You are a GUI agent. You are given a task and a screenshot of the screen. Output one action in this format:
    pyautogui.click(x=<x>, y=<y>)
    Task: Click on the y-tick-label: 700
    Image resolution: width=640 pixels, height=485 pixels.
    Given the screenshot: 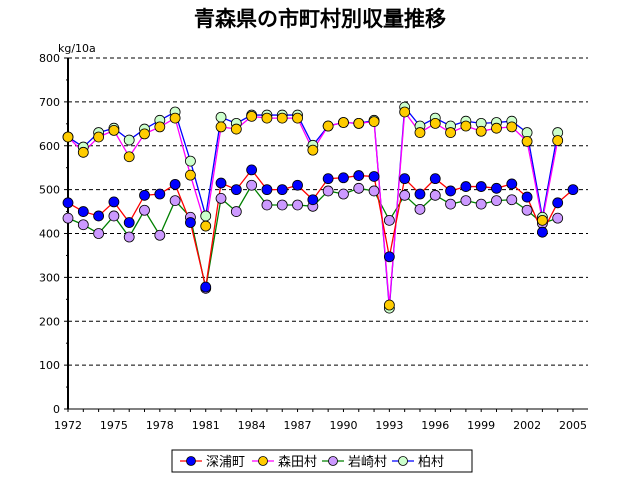 What is the action you would take?
    pyautogui.click(x=49, y=102)
    